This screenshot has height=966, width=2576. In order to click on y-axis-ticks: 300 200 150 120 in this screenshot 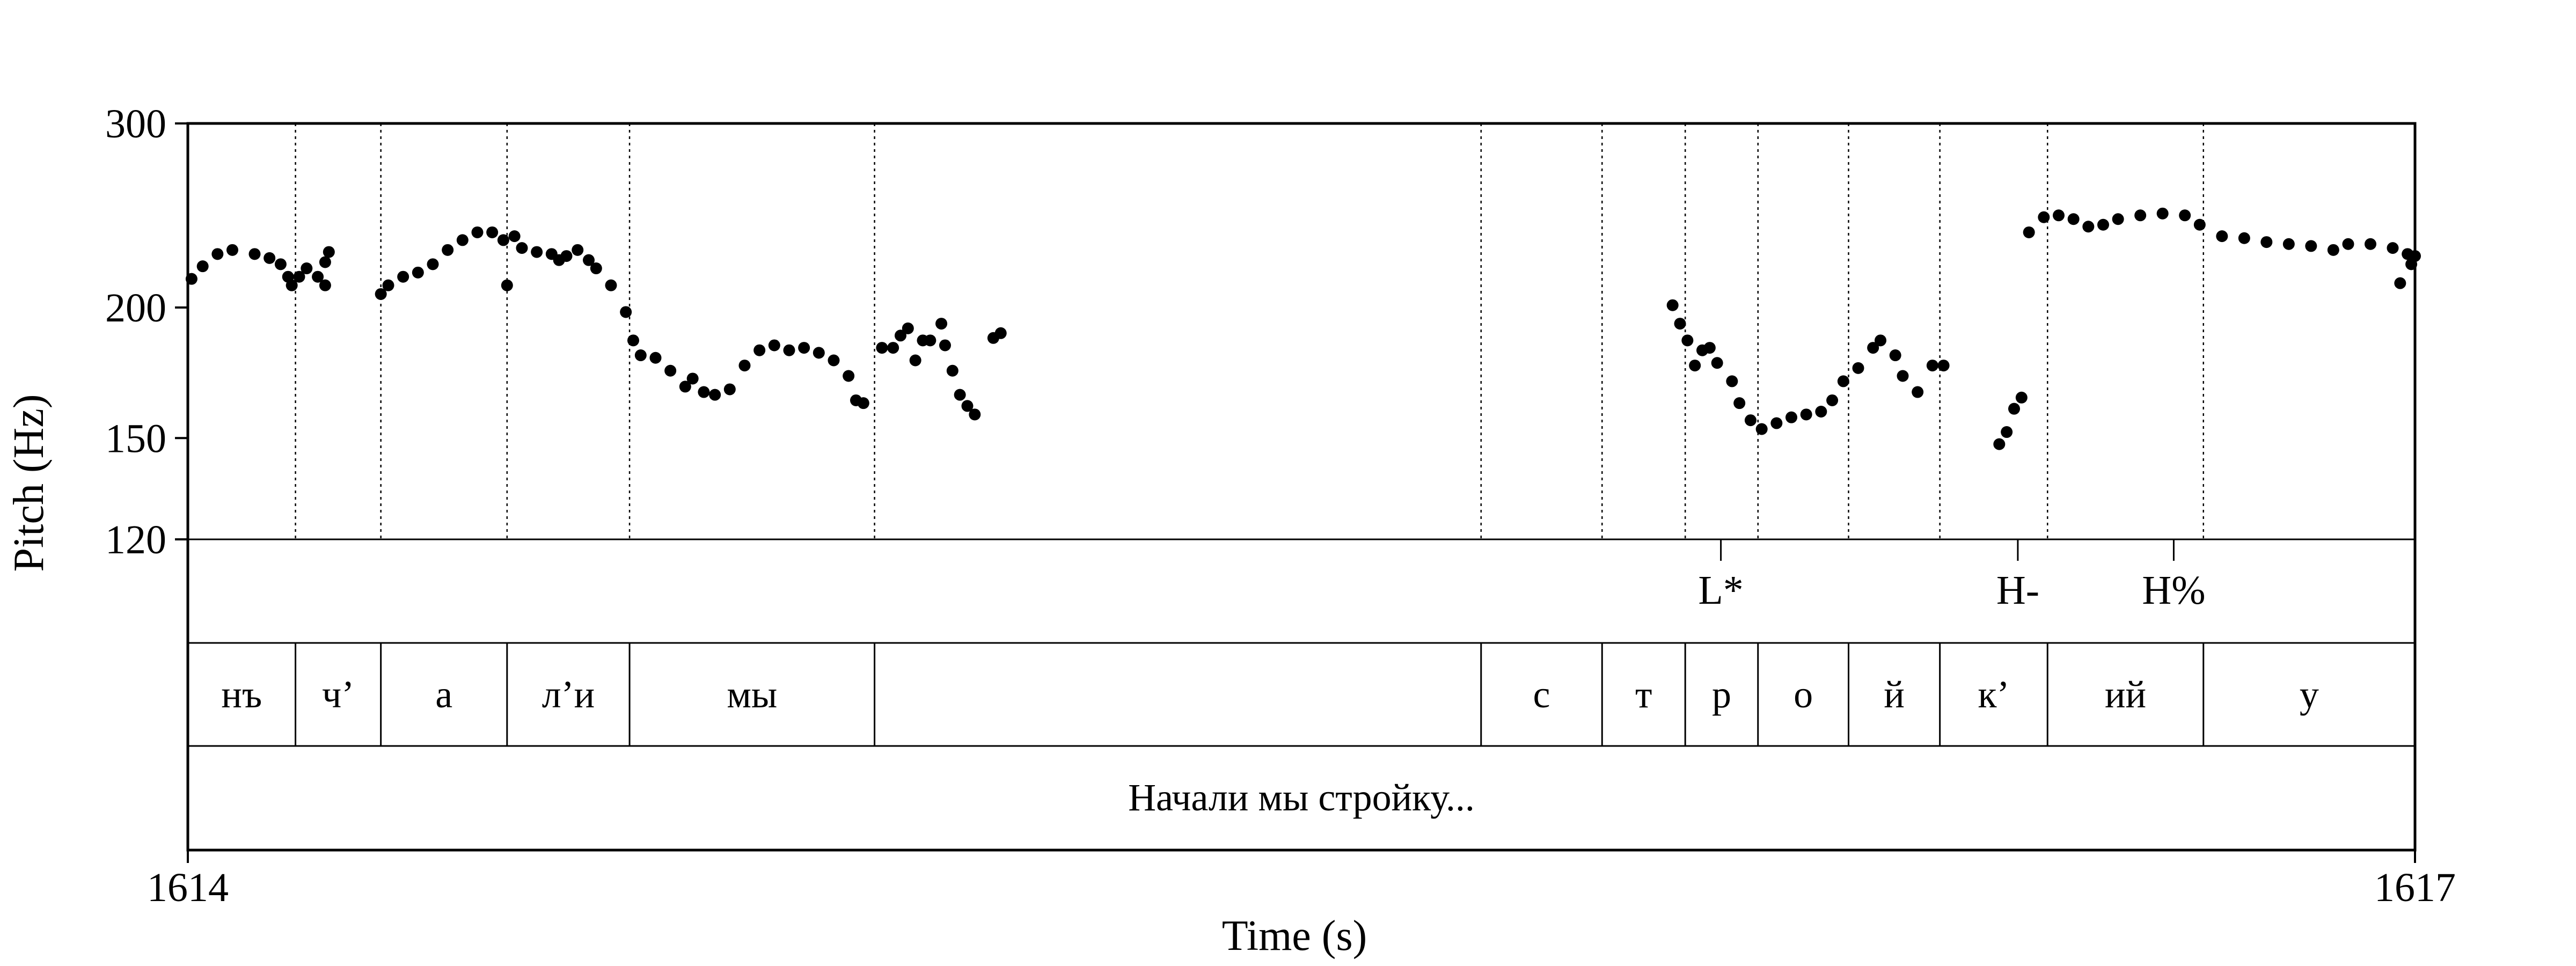, I will do `click(146, 331)`.